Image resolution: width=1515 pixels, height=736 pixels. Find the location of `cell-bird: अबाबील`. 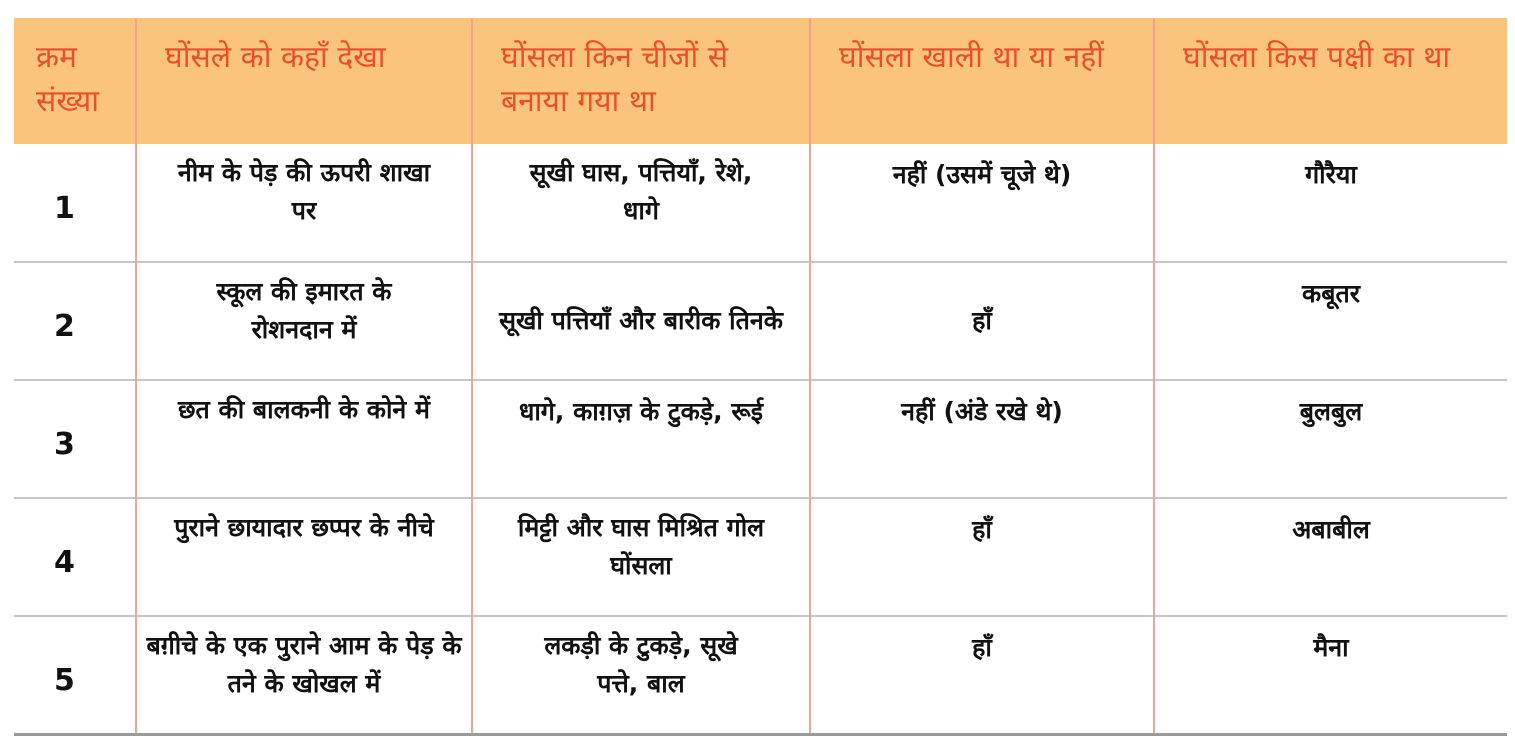

cell-bird: अबाबील is located at coordinates (1331, 529).